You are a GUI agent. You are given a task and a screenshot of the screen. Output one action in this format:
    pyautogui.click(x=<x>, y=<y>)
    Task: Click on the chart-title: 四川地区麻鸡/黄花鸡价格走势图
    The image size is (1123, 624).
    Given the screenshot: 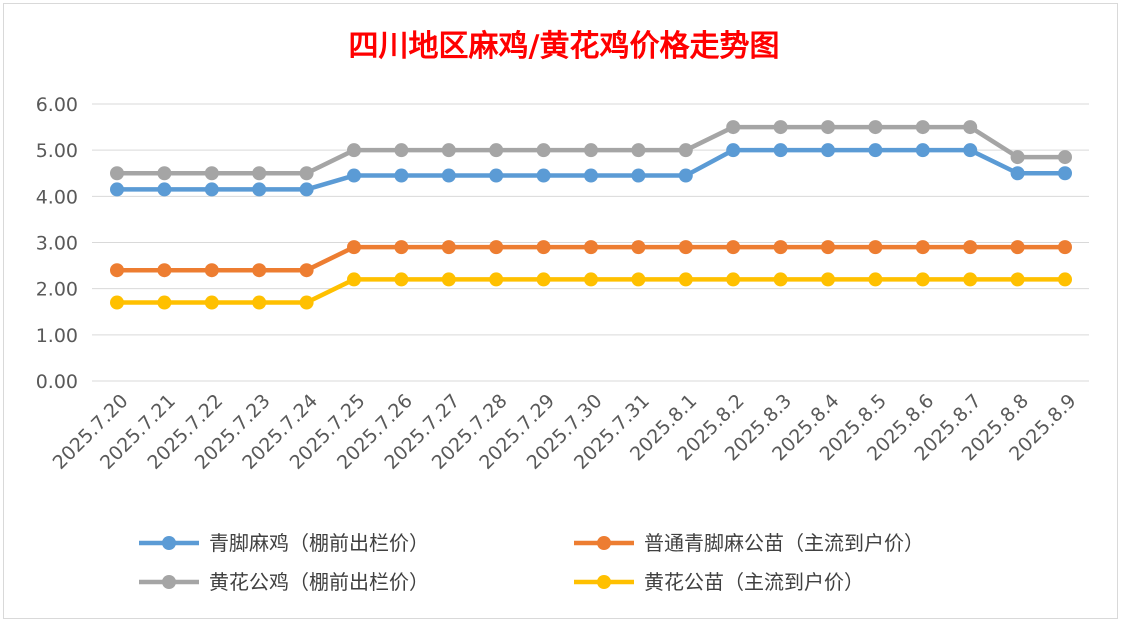 What is the action you would take?
    pyautogui.click(x=564, y=46)
    